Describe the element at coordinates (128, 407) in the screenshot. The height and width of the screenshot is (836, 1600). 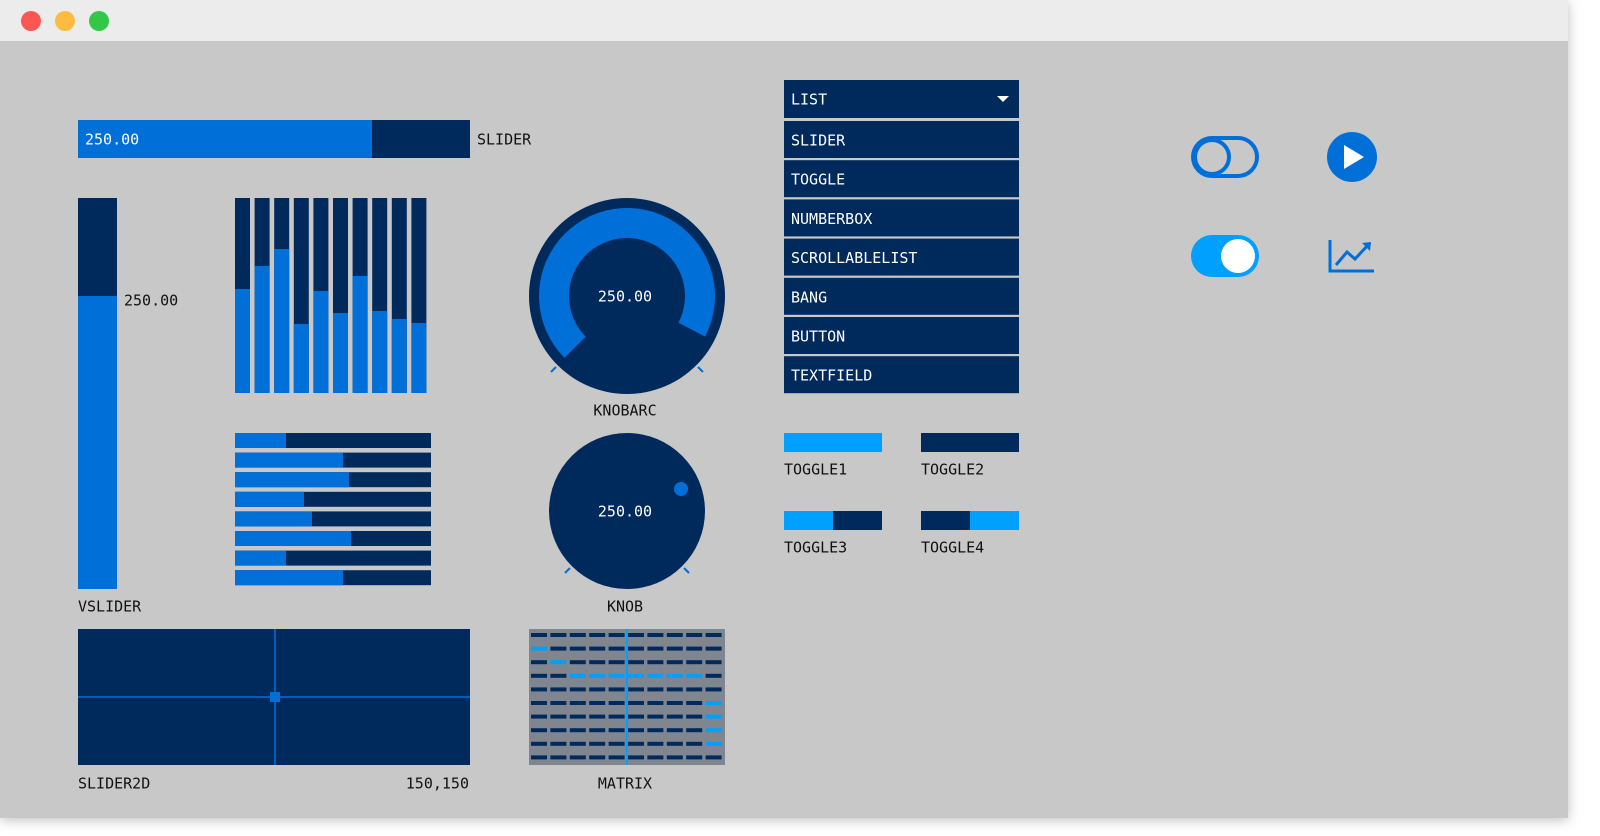
I see `vslider: 250.00 VSLIDER` at that location.